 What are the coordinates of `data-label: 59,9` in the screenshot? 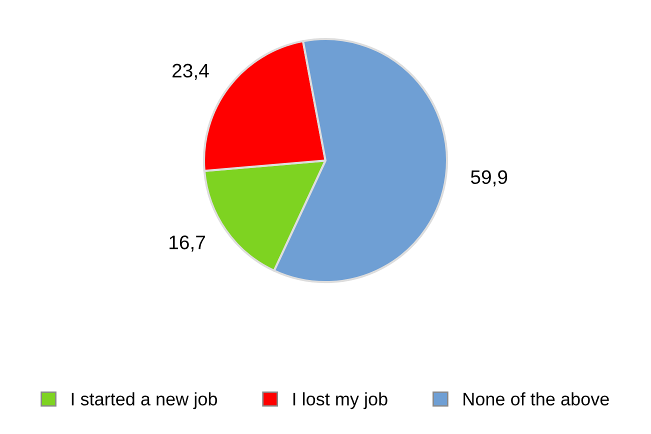 It's located at (489, 178).